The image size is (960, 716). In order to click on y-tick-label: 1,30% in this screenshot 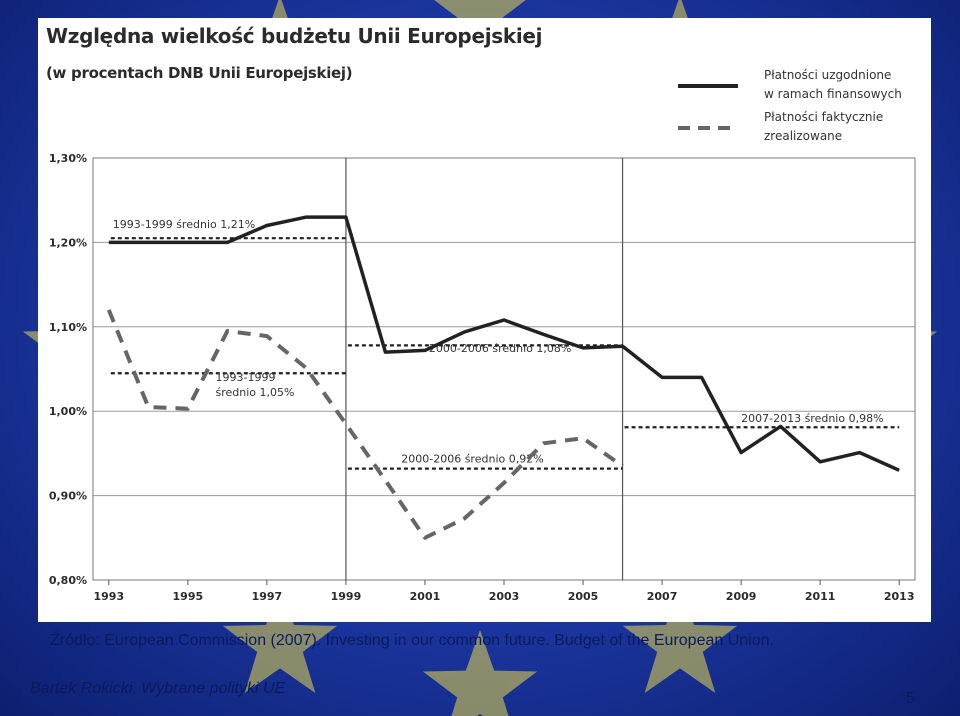, I will do `click(68, 158)`.